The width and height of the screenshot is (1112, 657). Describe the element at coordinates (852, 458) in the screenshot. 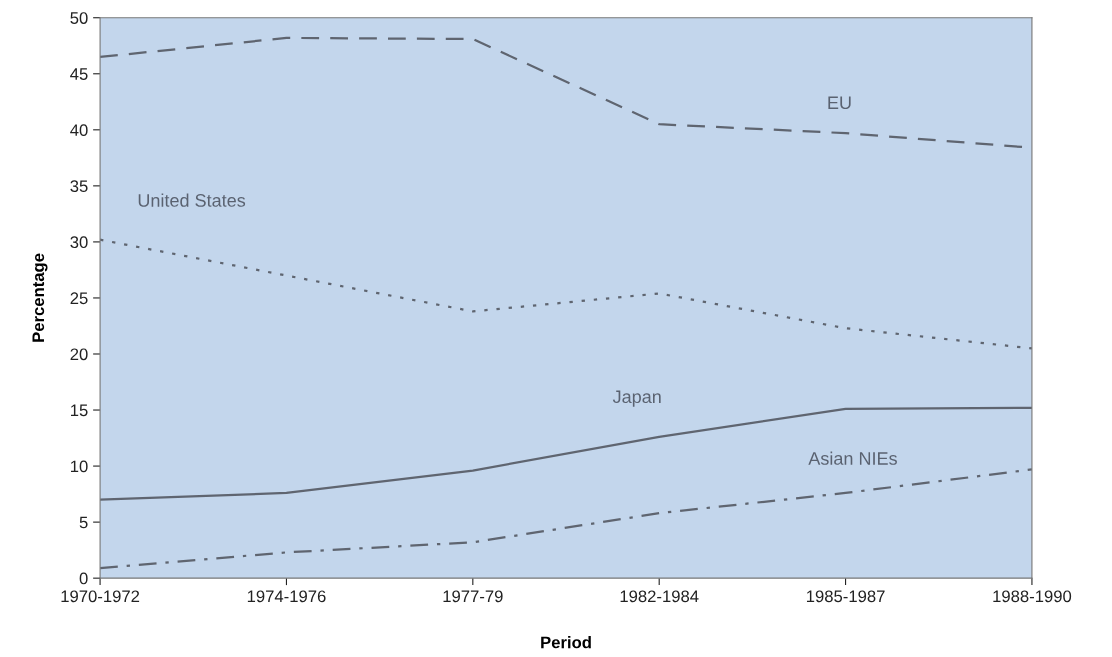

I see `series-label: Asian NIEs` at that location.